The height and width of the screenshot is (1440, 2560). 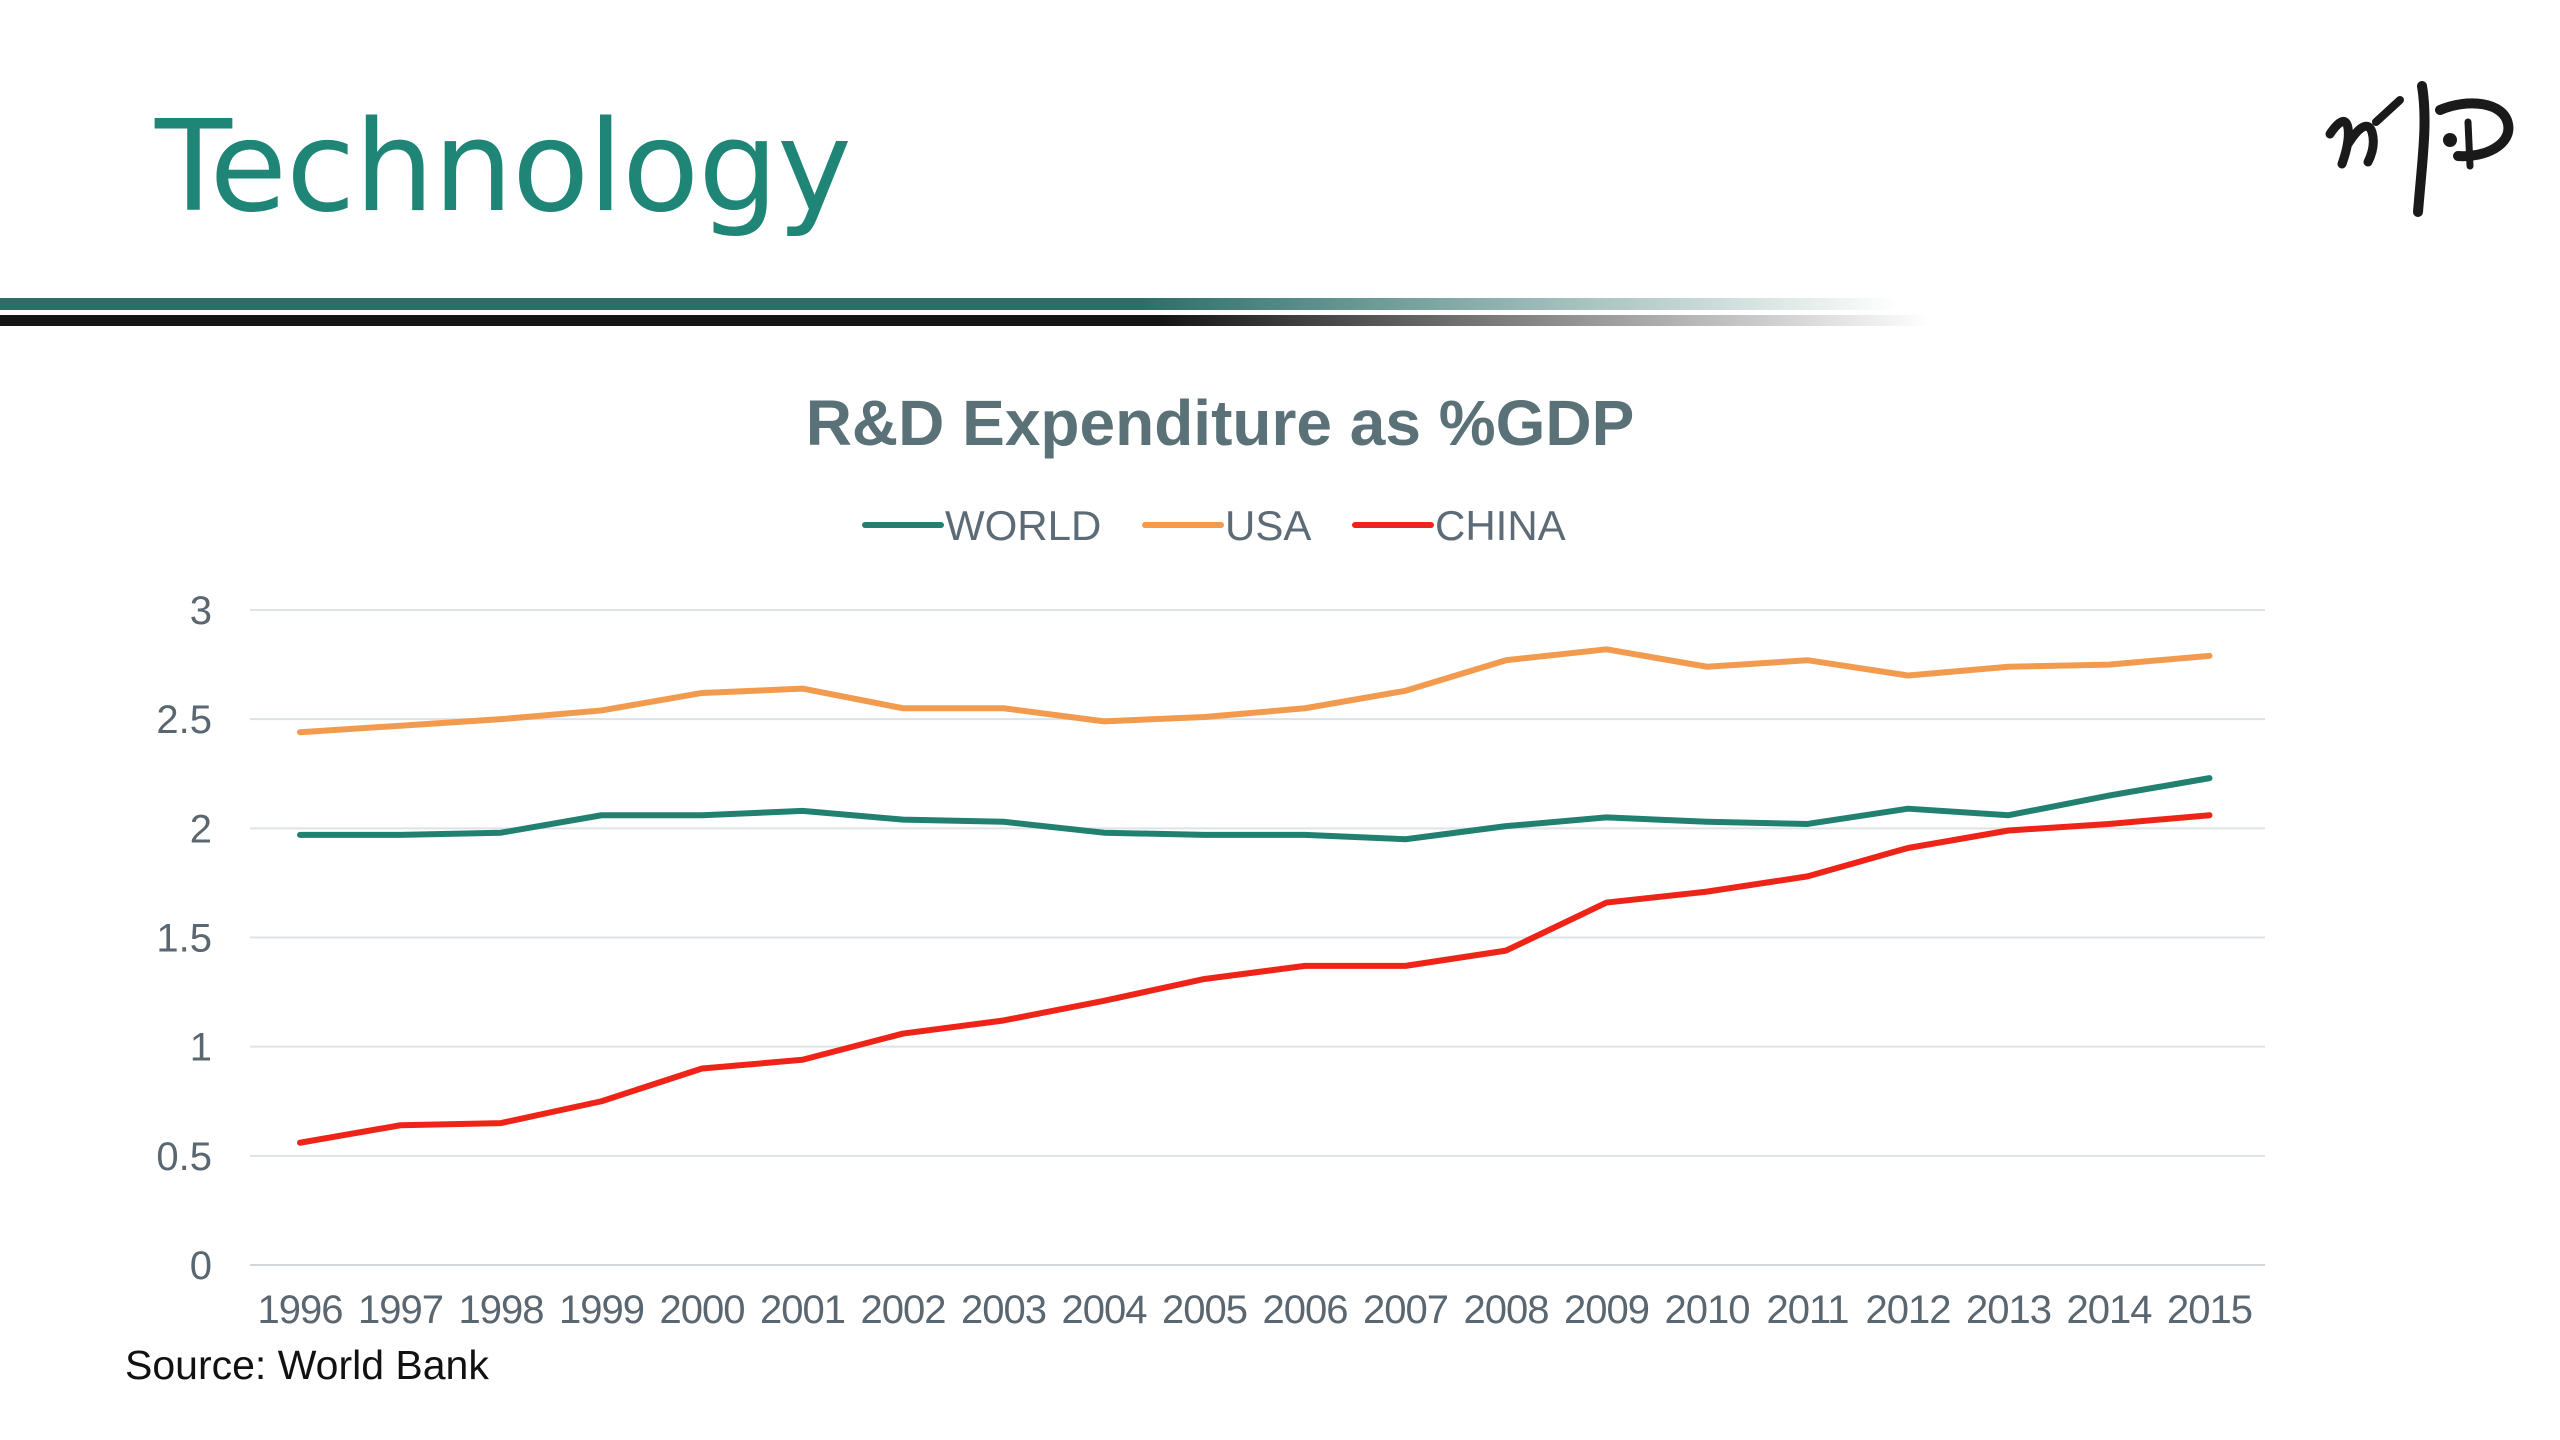 What do you see at coordinates (184, 720) in the screenshot?
I see `y-tick-label: 2.5` at bounding box center [184, 720].